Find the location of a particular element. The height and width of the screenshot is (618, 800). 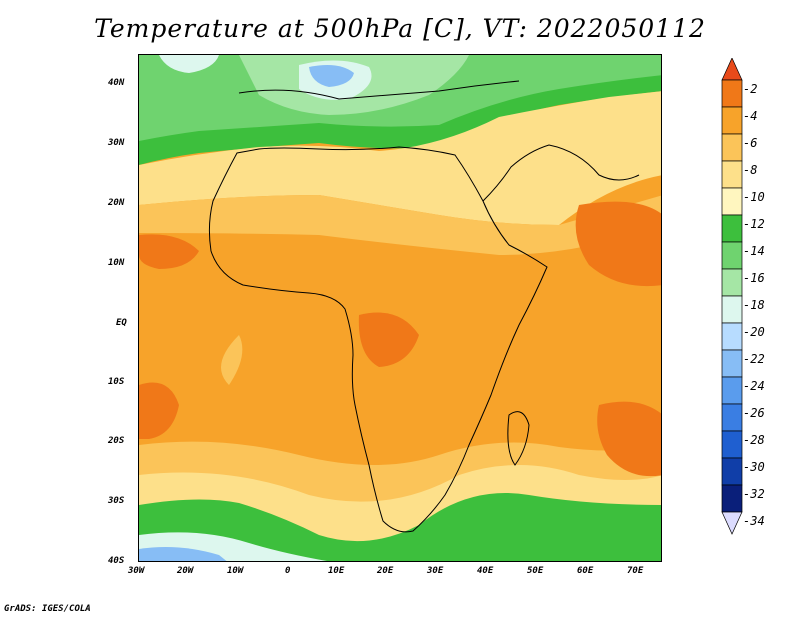

colorbar-label: -12 is located at coordinates (754, 224).